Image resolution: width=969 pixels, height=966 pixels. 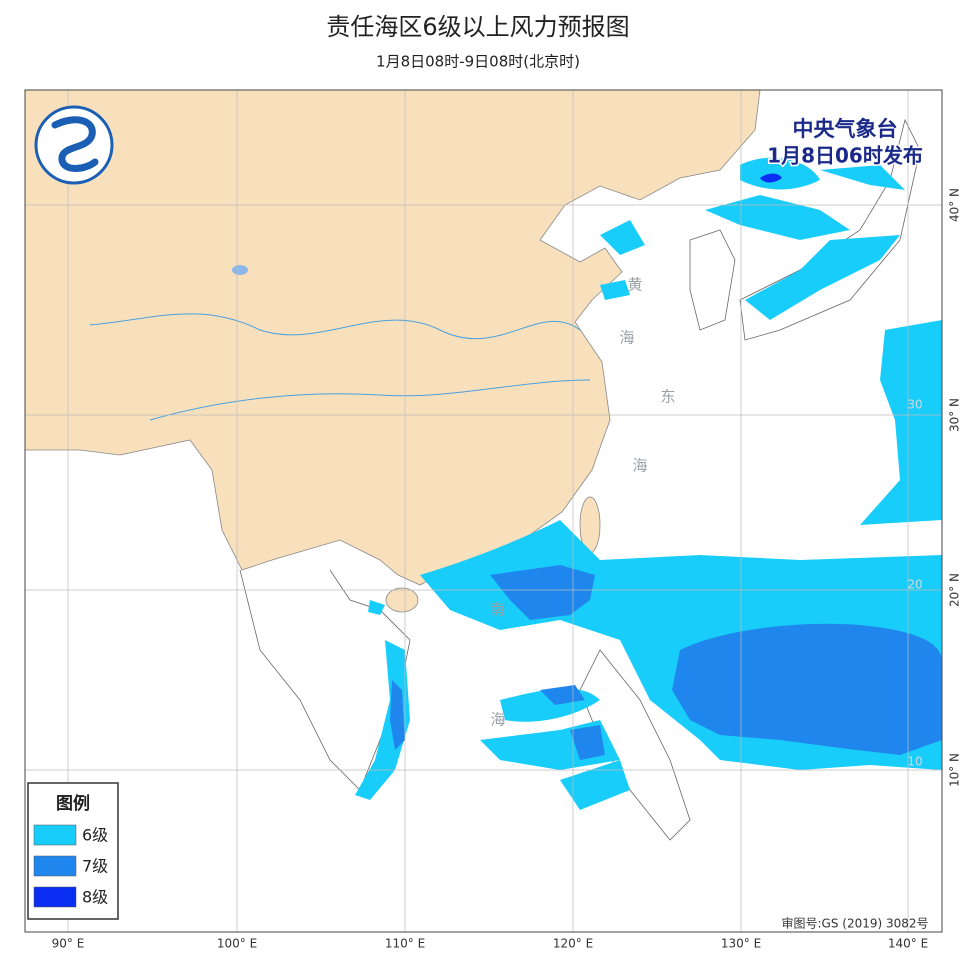 I want to click on legend-title: 图例, so click(x=73, y=803).